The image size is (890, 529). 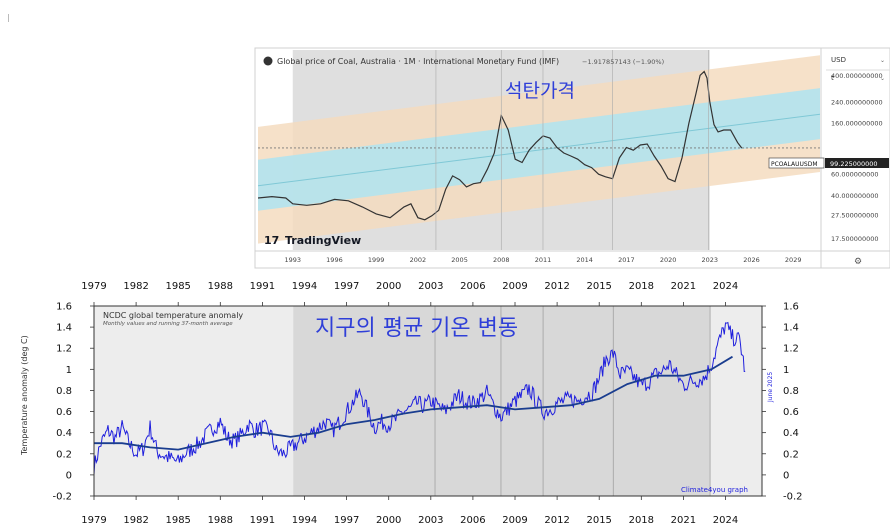 I want to click on coal-x-tick-label: 2017, so click(x=626, y=260).